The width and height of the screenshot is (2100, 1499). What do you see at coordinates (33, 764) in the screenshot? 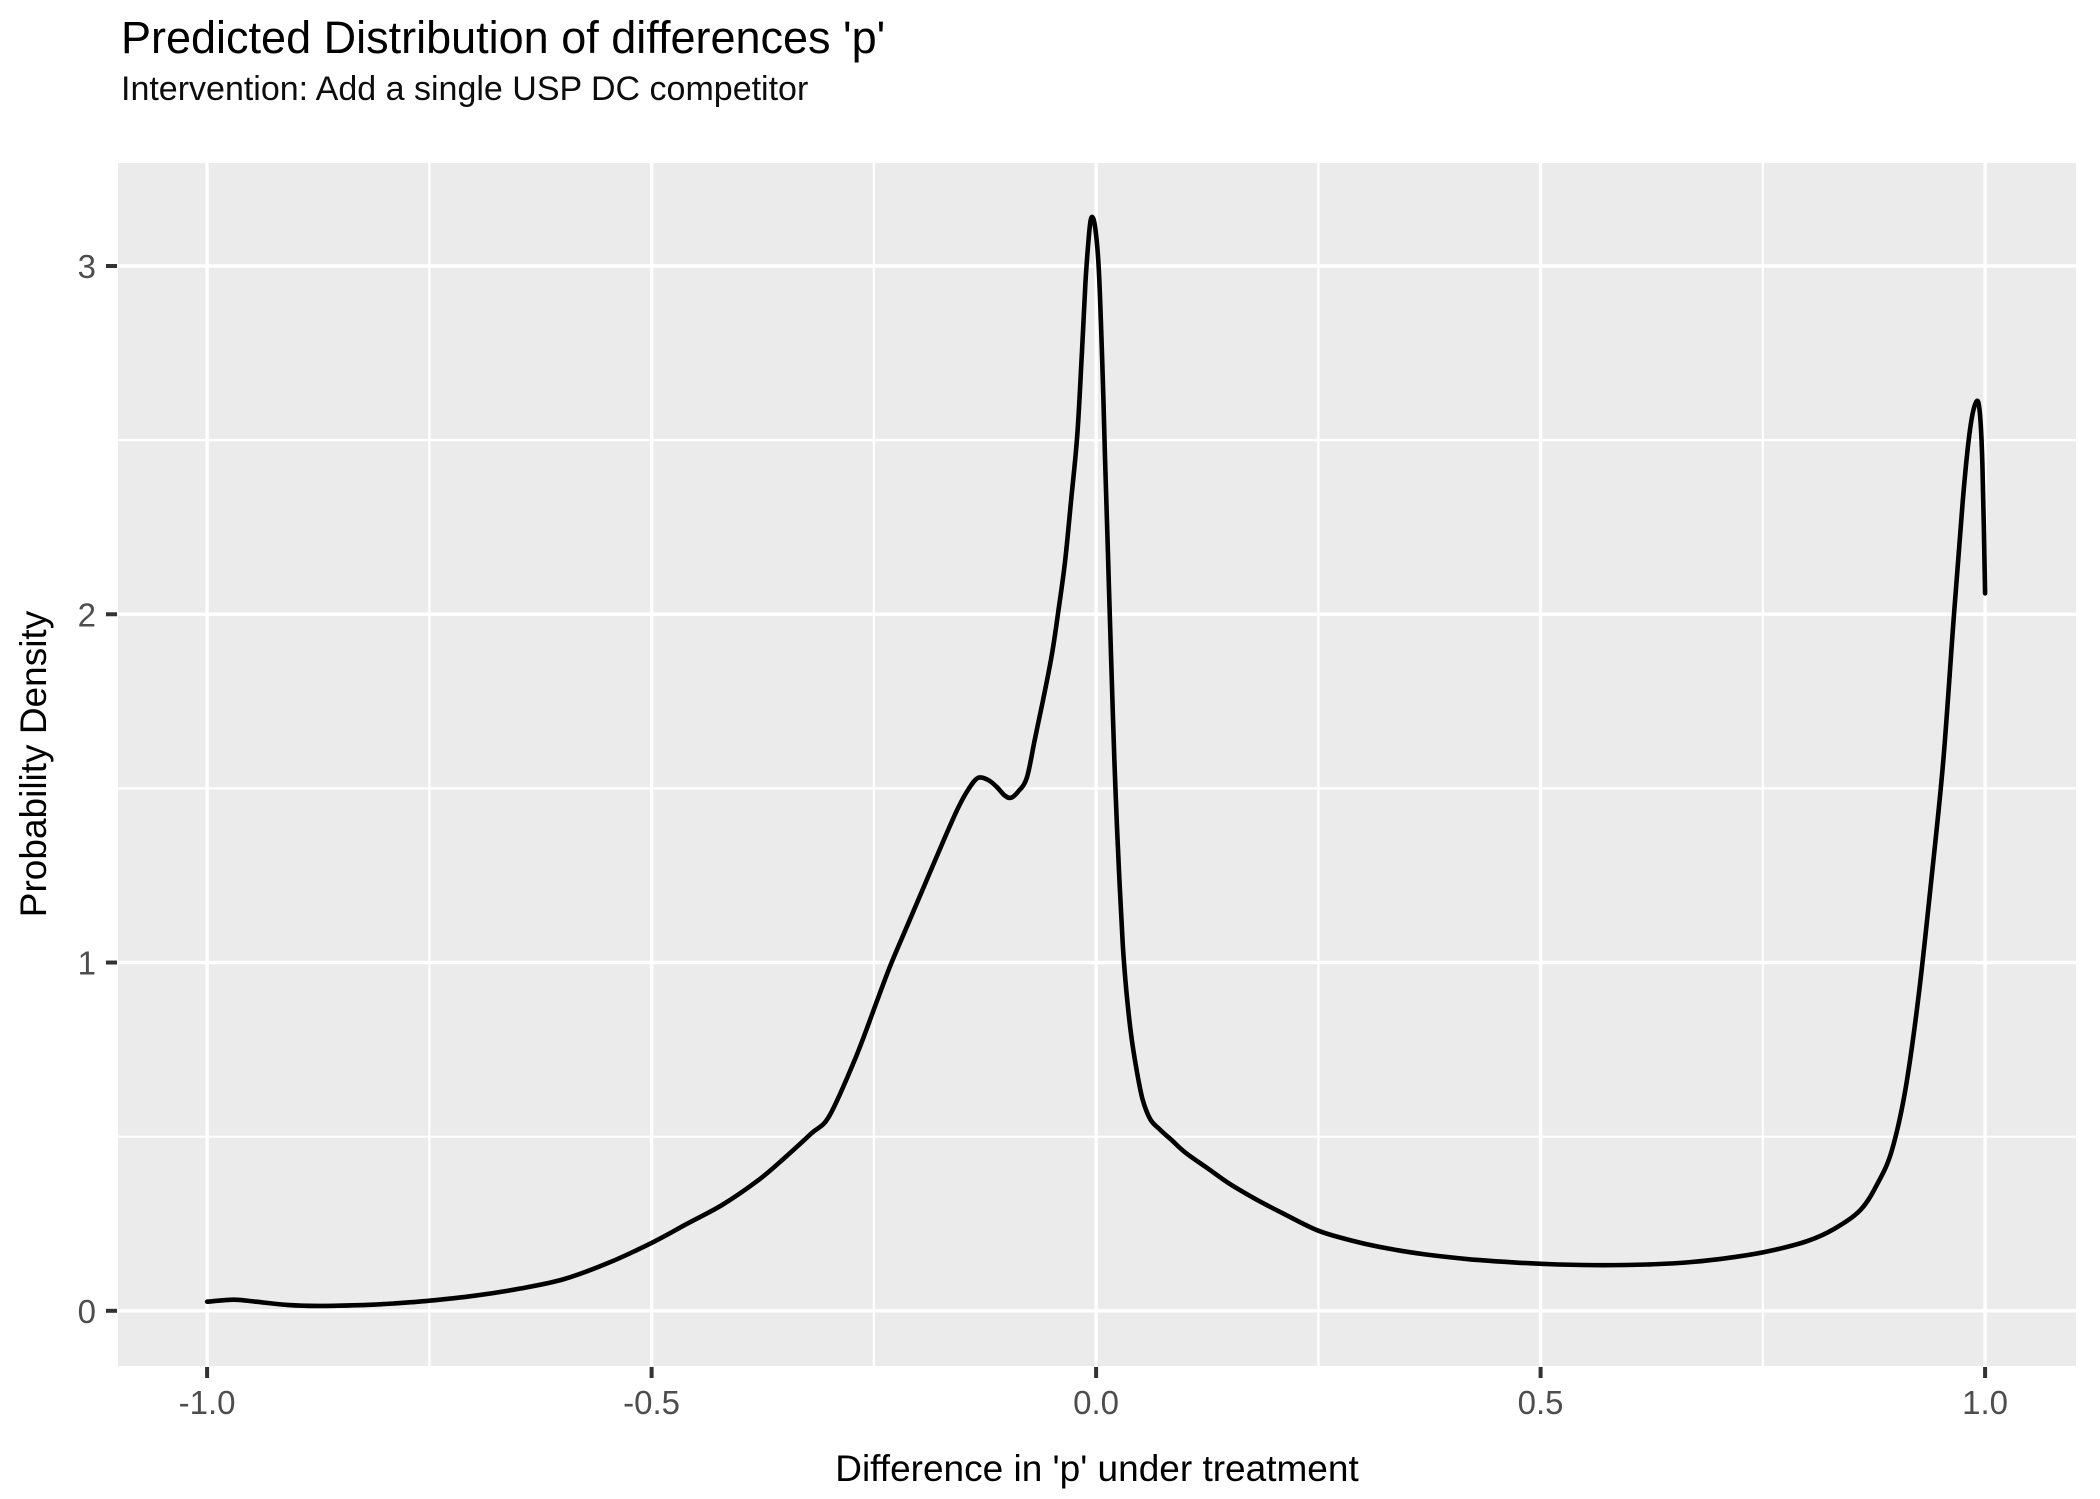
I see `y-axis-title: Probability Density` at bounding box center [33, 764].